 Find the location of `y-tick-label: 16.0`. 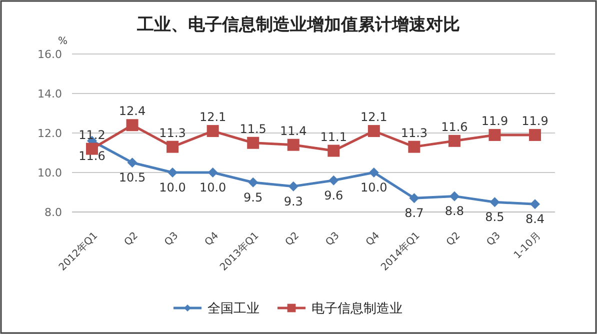

y-tick-label: 16.0 is located at coordinates (50, 54).